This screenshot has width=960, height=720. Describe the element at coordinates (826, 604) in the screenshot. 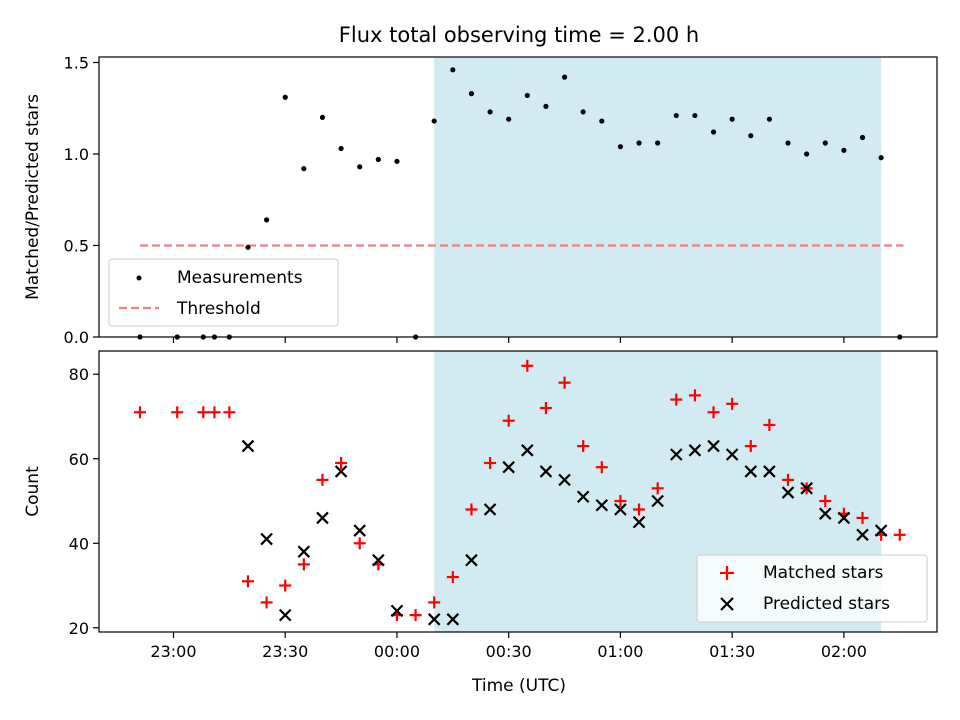

I see `legend-predicted-label: Predicted stars` at that location.